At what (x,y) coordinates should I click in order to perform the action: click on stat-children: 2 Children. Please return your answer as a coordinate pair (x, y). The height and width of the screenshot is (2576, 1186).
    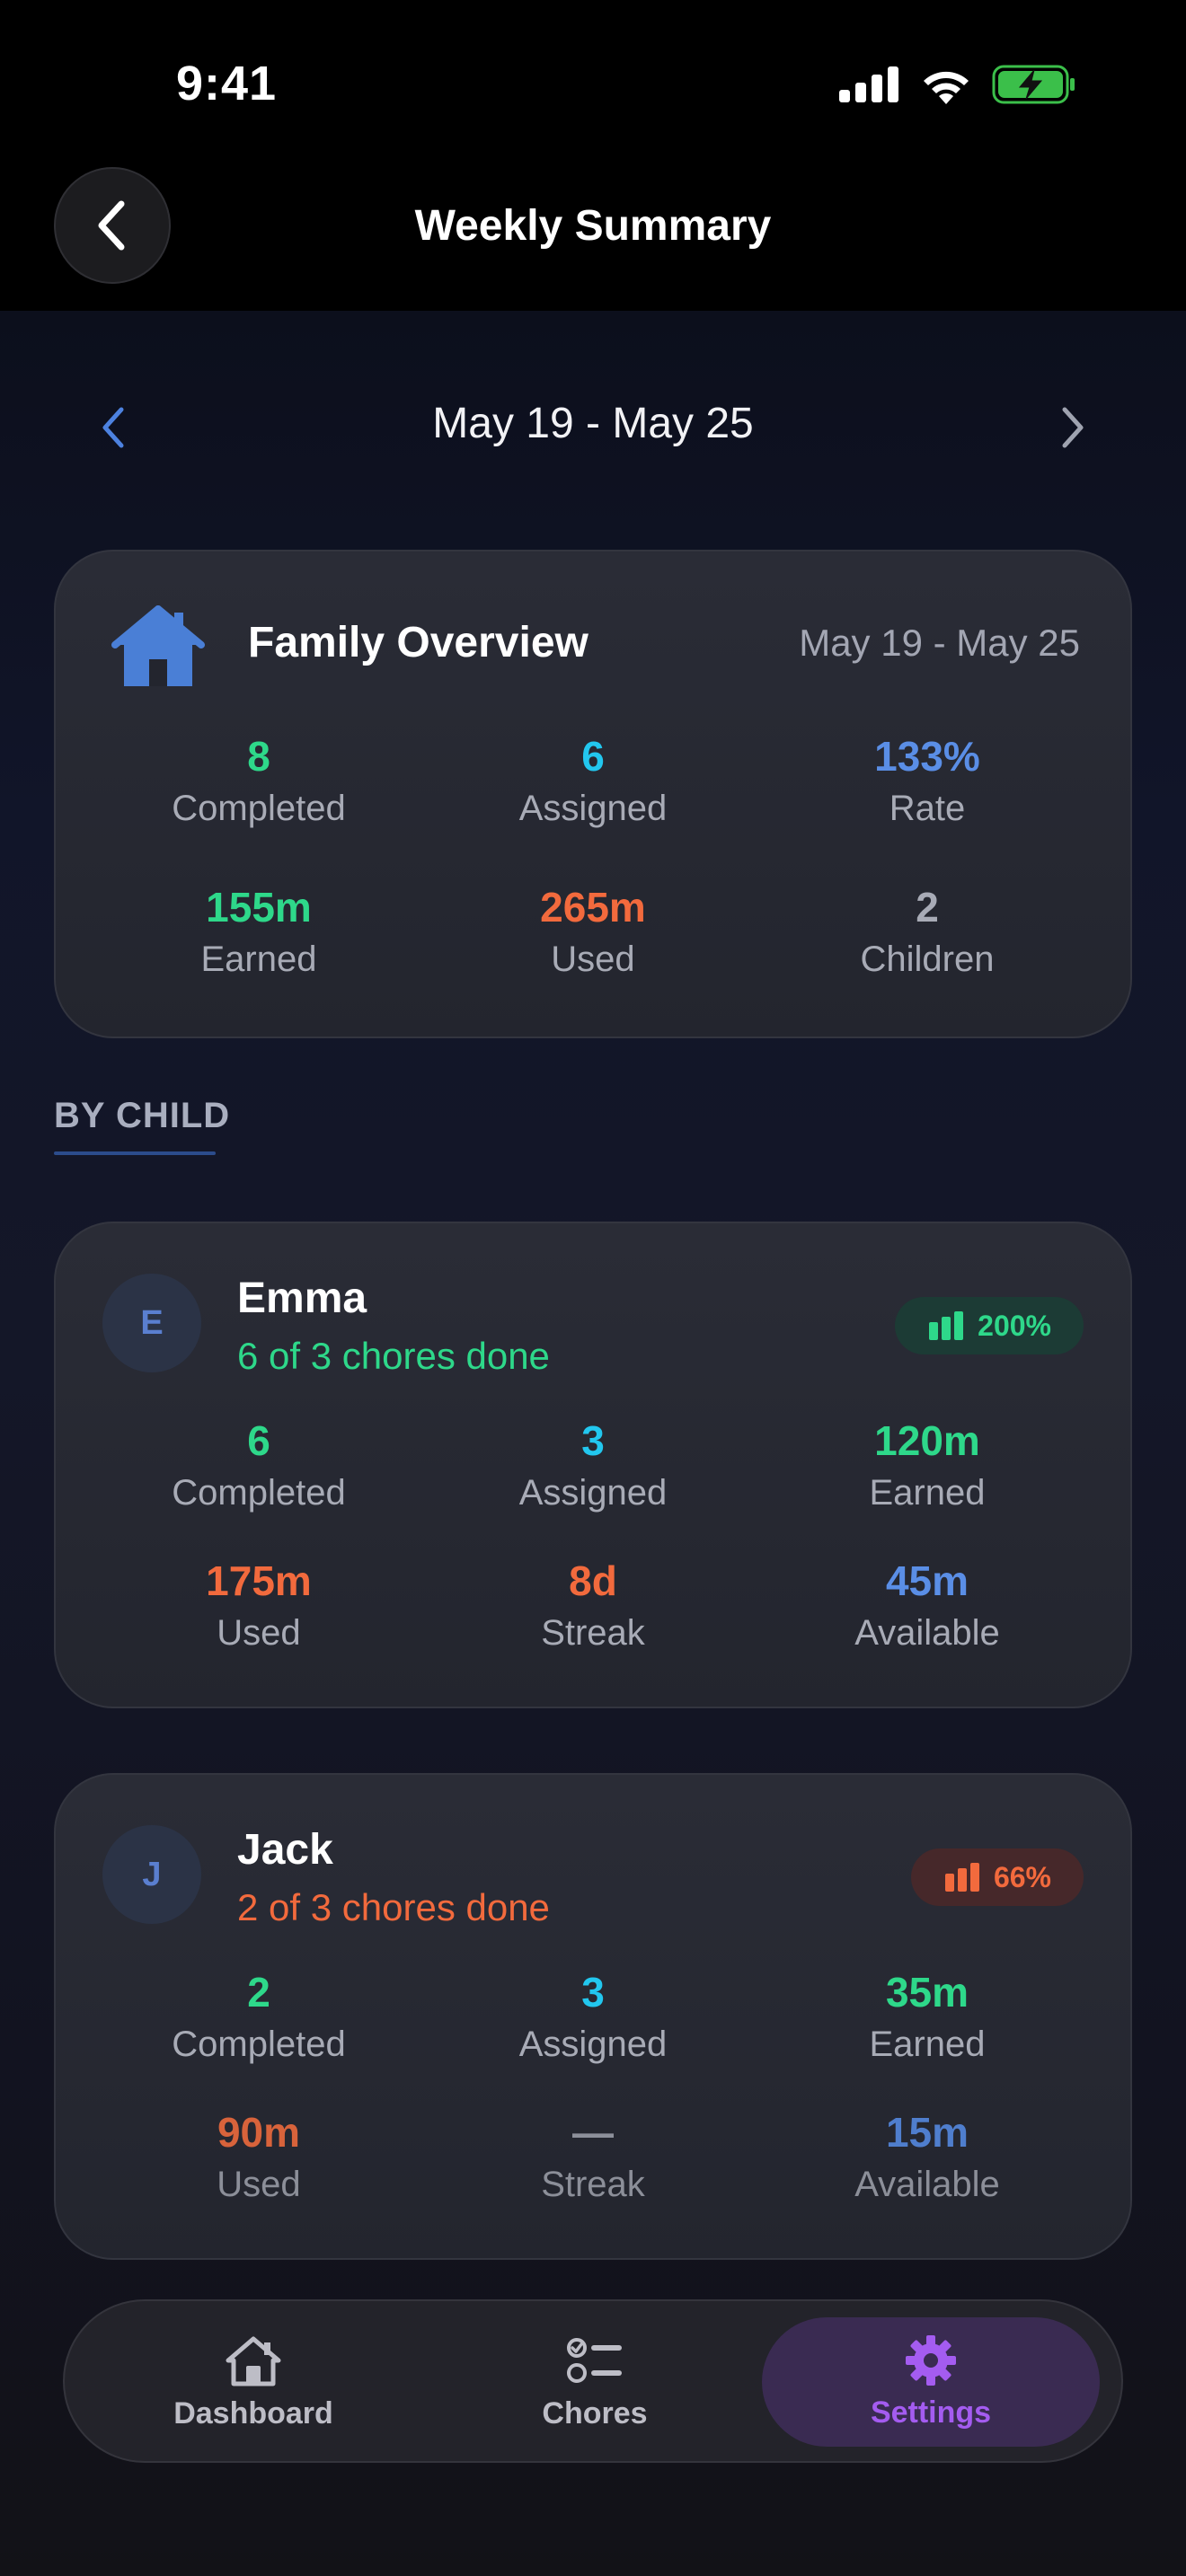
    Looking at the image, I should click on (927, 934).